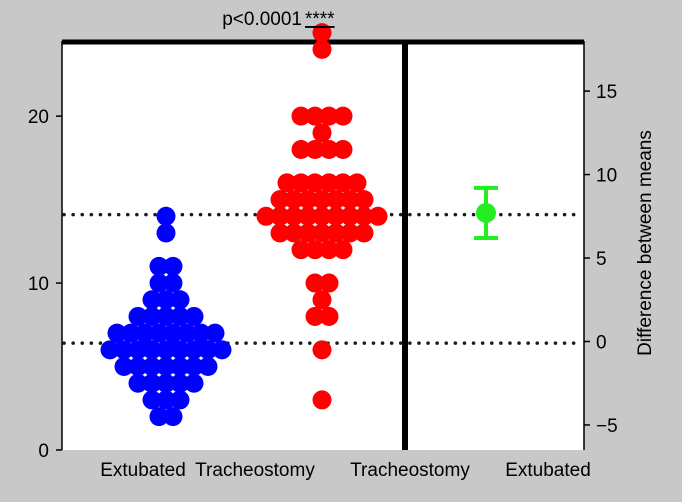 The width and height of the screenshot is (682, 502). I want to click on difference-panel, so click(486, 212).